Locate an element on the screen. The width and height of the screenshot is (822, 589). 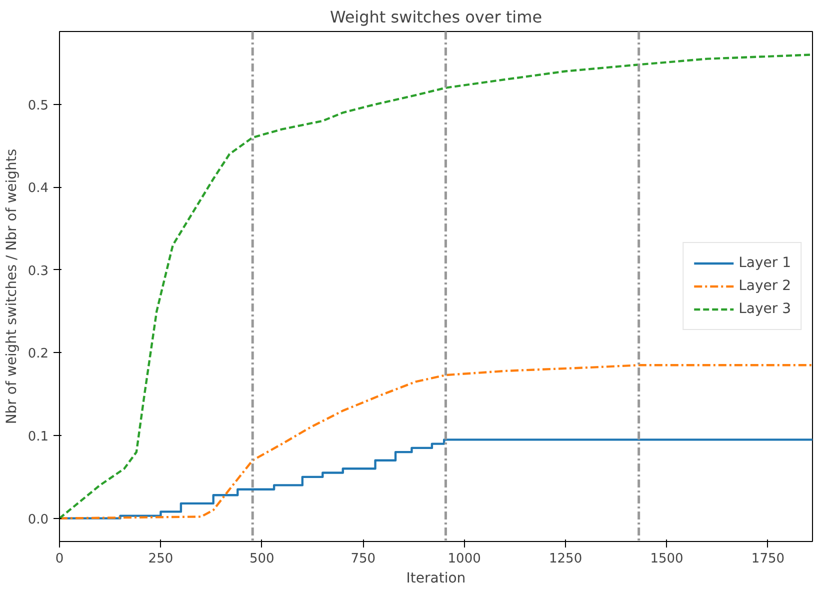
x-tick-label: 1000 is located at coordinates (464, 559).